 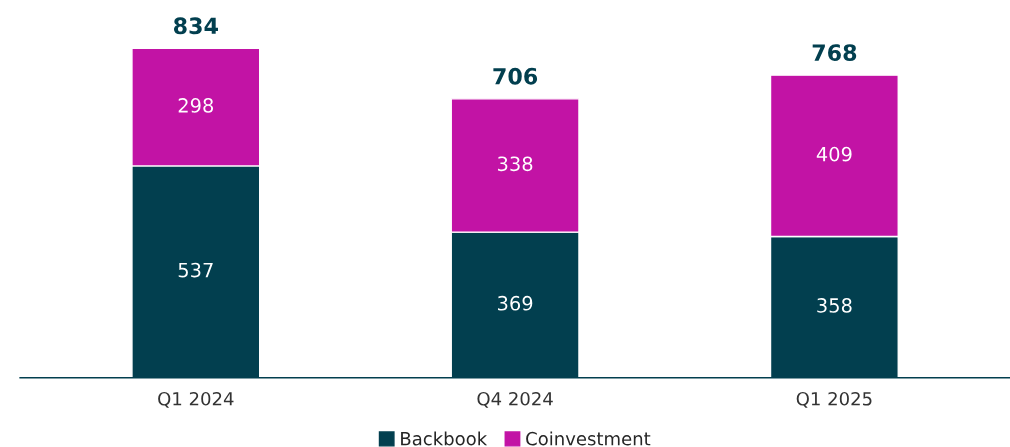 What do you see at coordinates (444, 438) in the screenshot?
I see `legend-label: Backbook` at bounding box center [444, 438].